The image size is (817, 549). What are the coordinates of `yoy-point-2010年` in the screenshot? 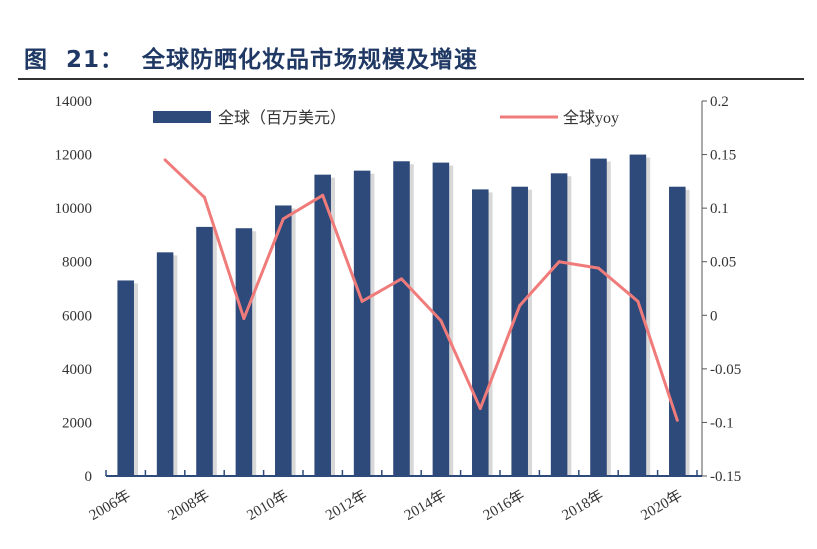 It's located at (283, 219).